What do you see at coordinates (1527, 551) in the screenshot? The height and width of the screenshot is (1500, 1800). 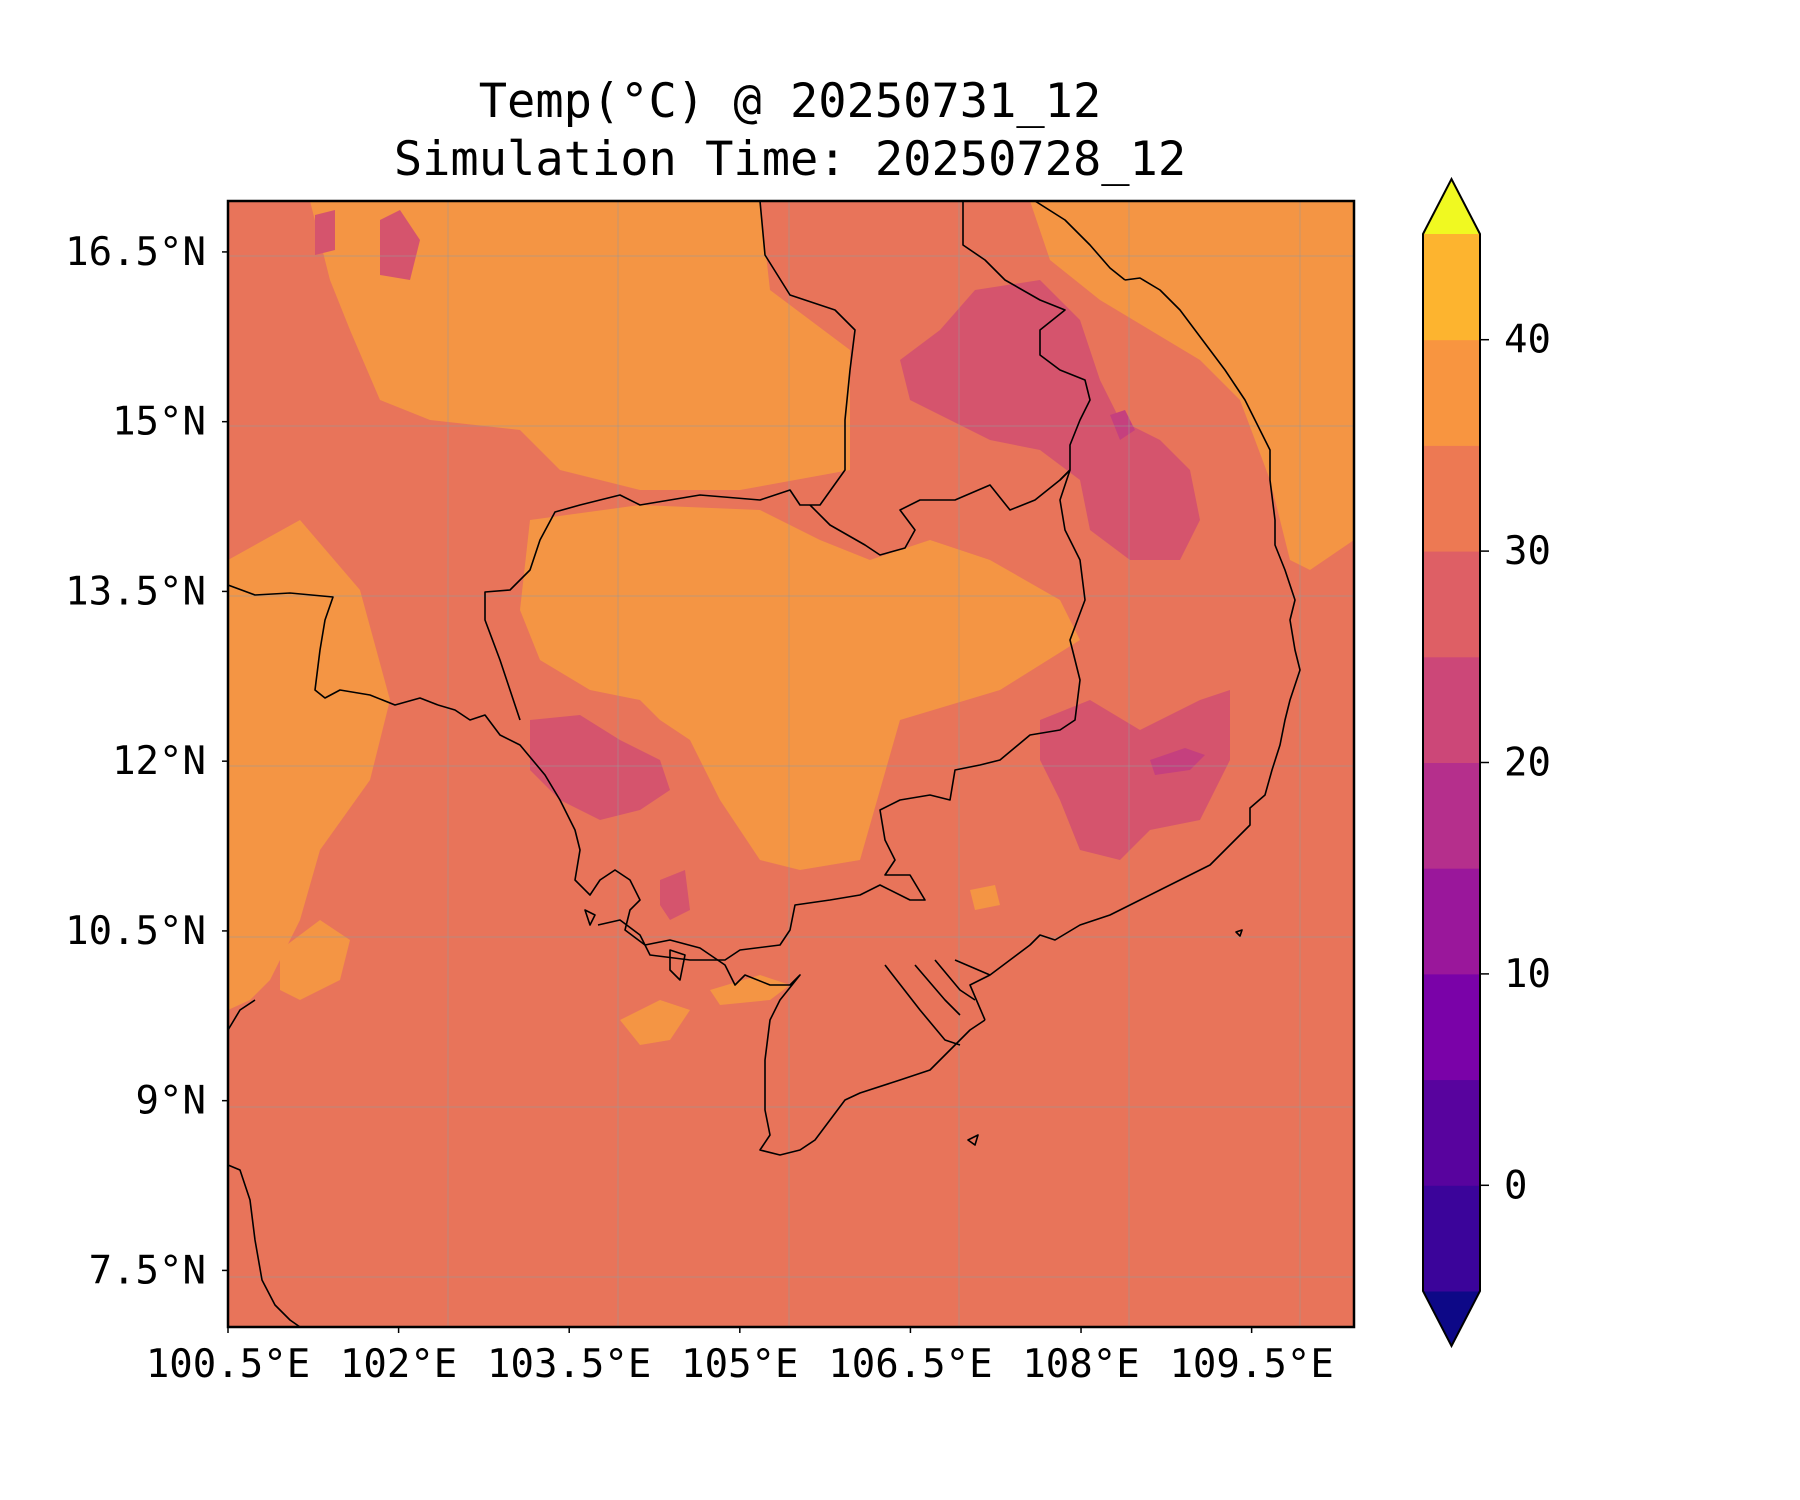 I see `colorbar-tick-label: 30` at bounding box center [1527, 551].